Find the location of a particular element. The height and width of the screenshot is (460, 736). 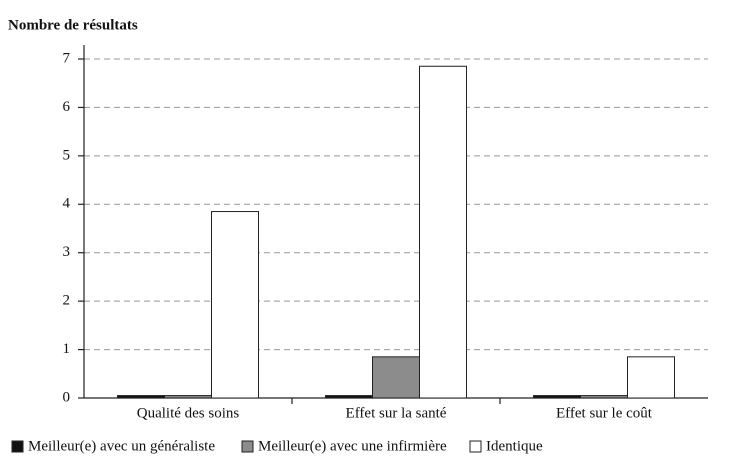

legend-label: Identique is located at coordinates (514, 446).